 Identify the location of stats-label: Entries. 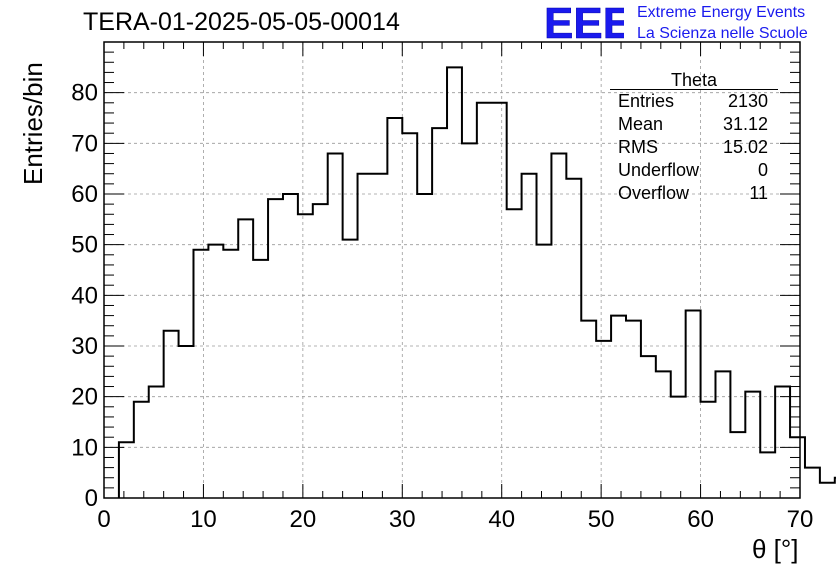
(646, 101).